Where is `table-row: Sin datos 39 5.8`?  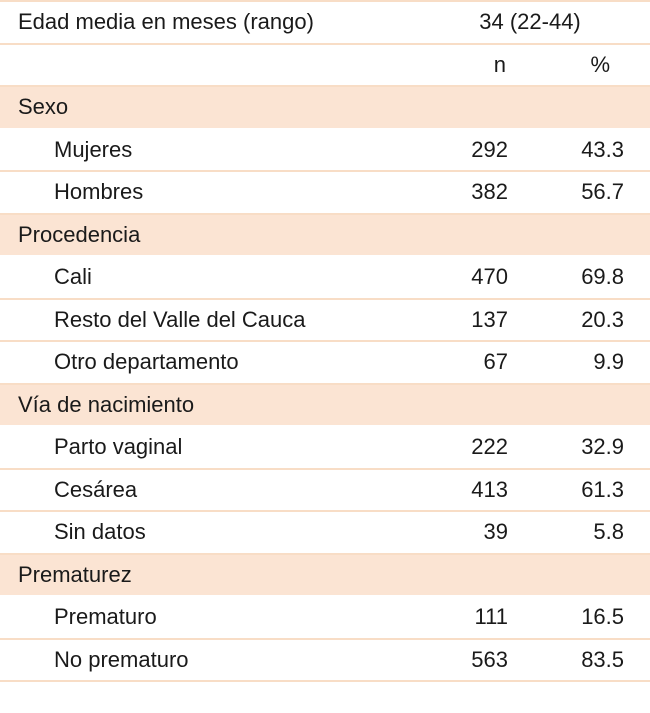 table-row: Sin datos 39 5.8 is located at coordinates (325, 533).